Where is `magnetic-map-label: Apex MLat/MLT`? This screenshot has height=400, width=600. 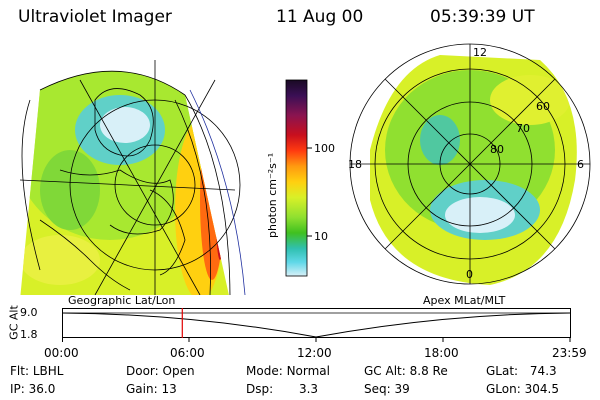 magnetic-map-label: Apex MLat/MLT is located at coordinates (464, 300).